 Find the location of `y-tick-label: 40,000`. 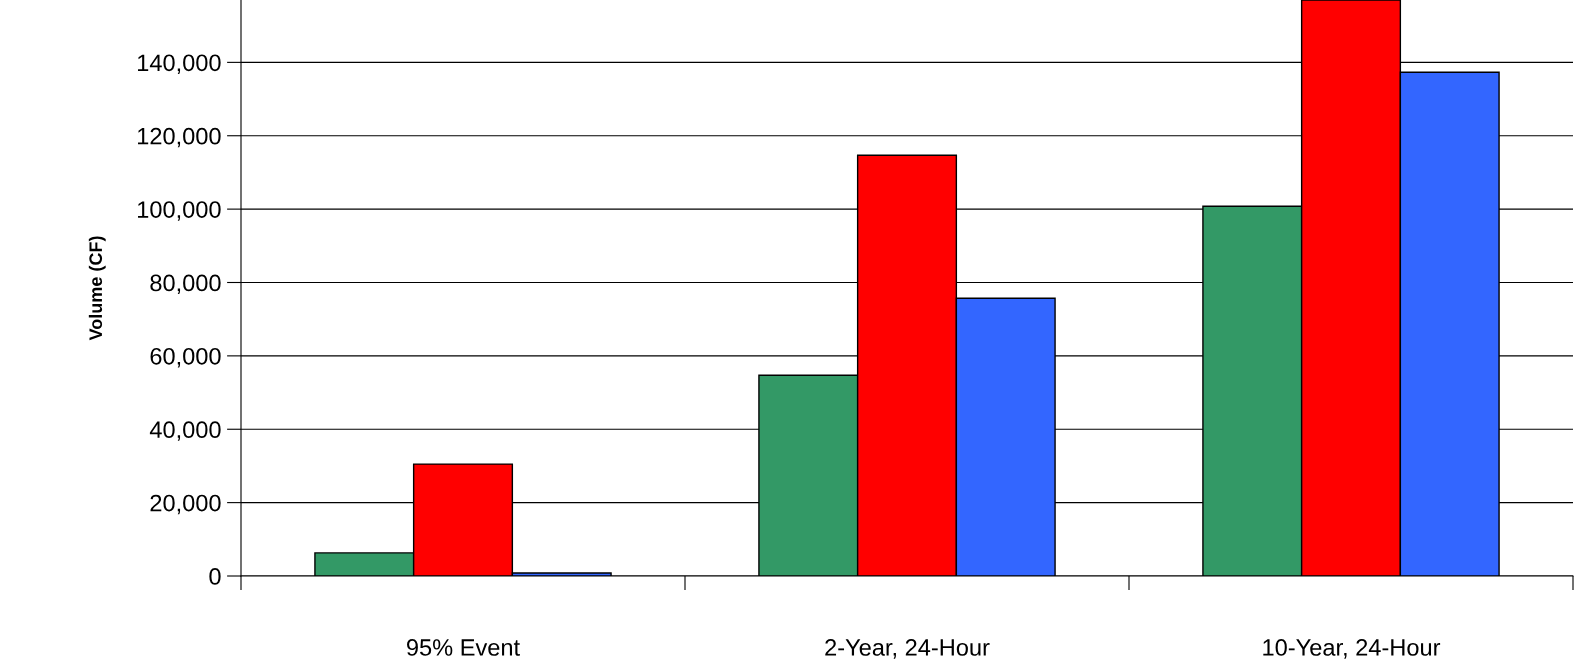

y-tick-label: 40,000 is located at coordinates (185, 431).